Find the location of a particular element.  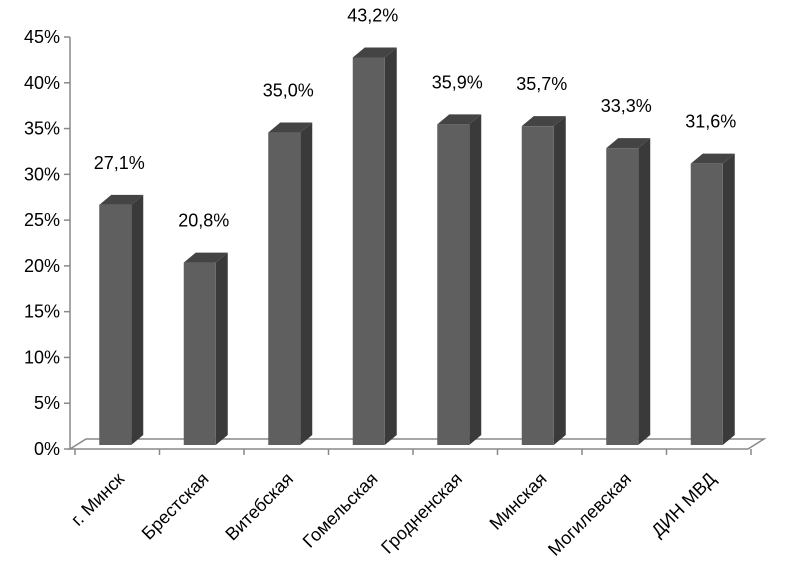

y-tick-label: 15% is located at coordinates (42, 312).